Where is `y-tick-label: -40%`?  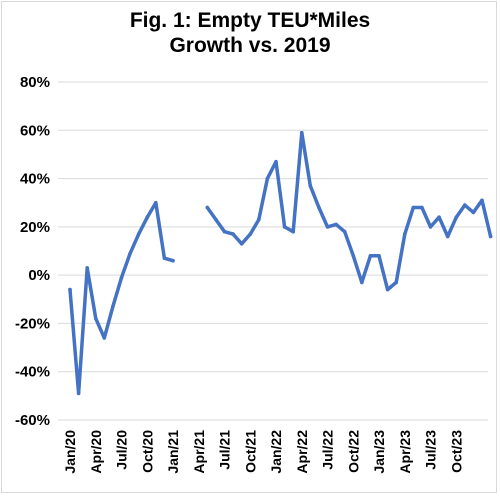
y-tick-label: -40% is located at coordinates (32, 372).